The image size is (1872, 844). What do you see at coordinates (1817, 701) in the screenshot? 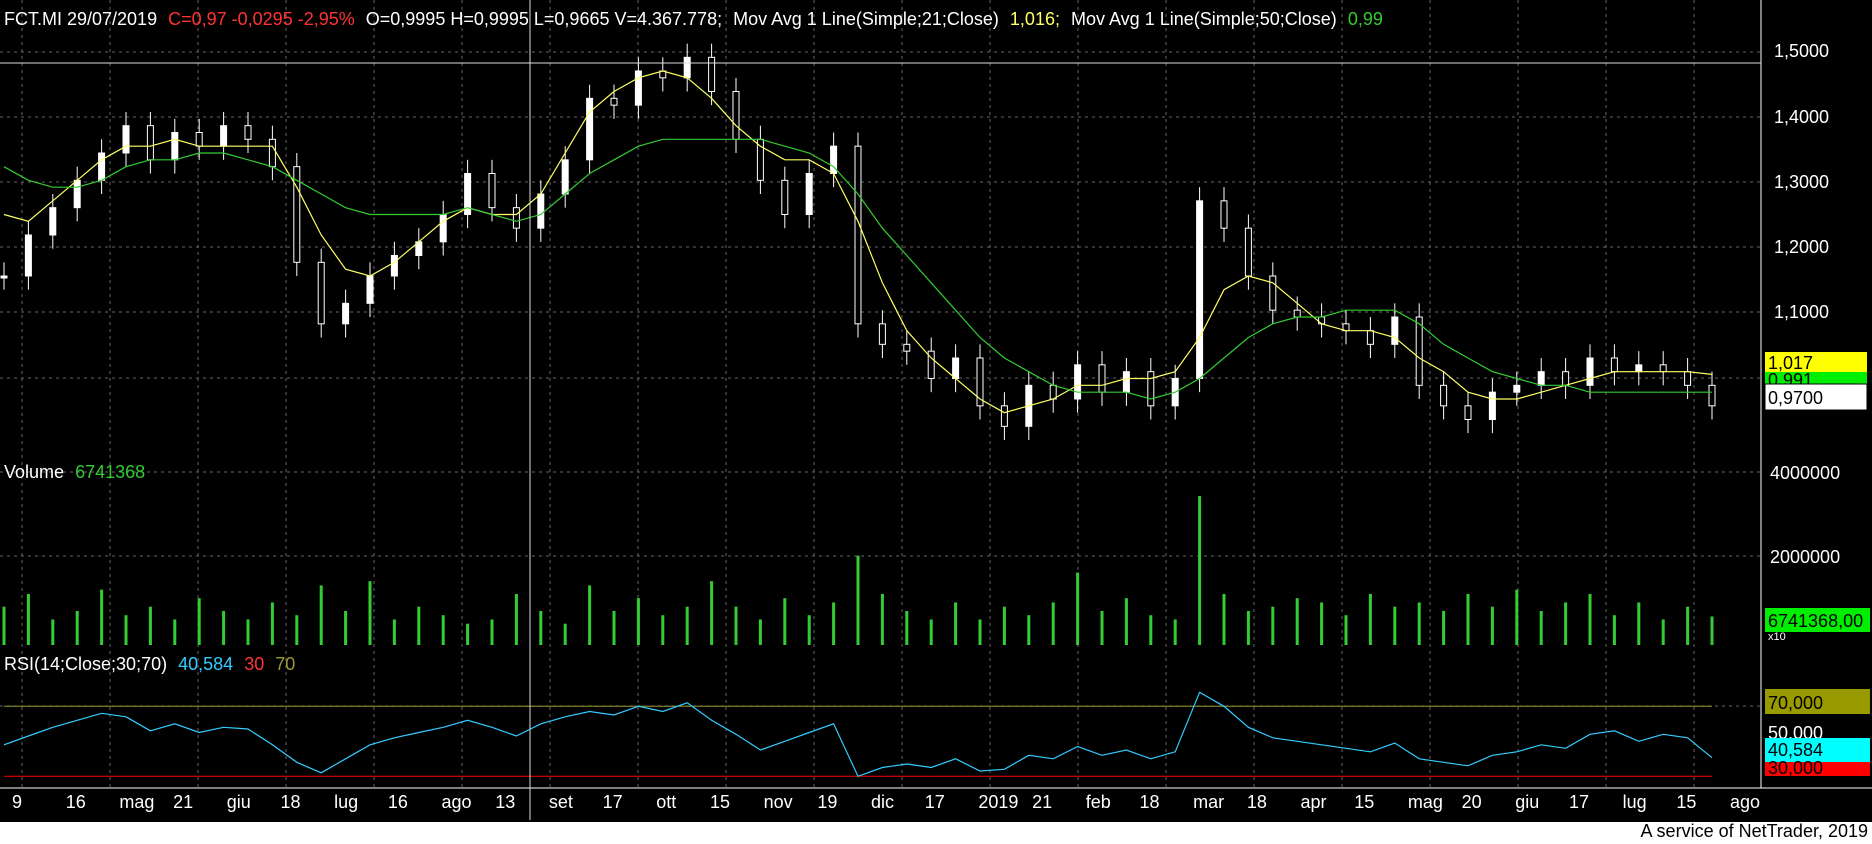
I see `rsi-high-box` at bounding box center [1817, 701].